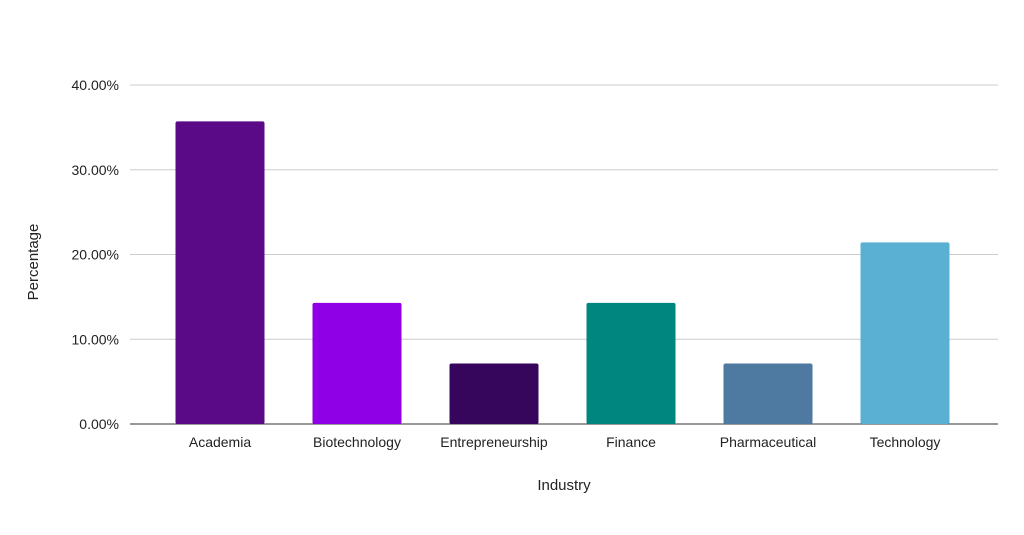 The width and height of the screenshot is (1024, 535). What do you see at coordinates (494, 442) in the screenshot?
I see `x-tick-label: Entrepreneurship` at bounding box center [494, 442].